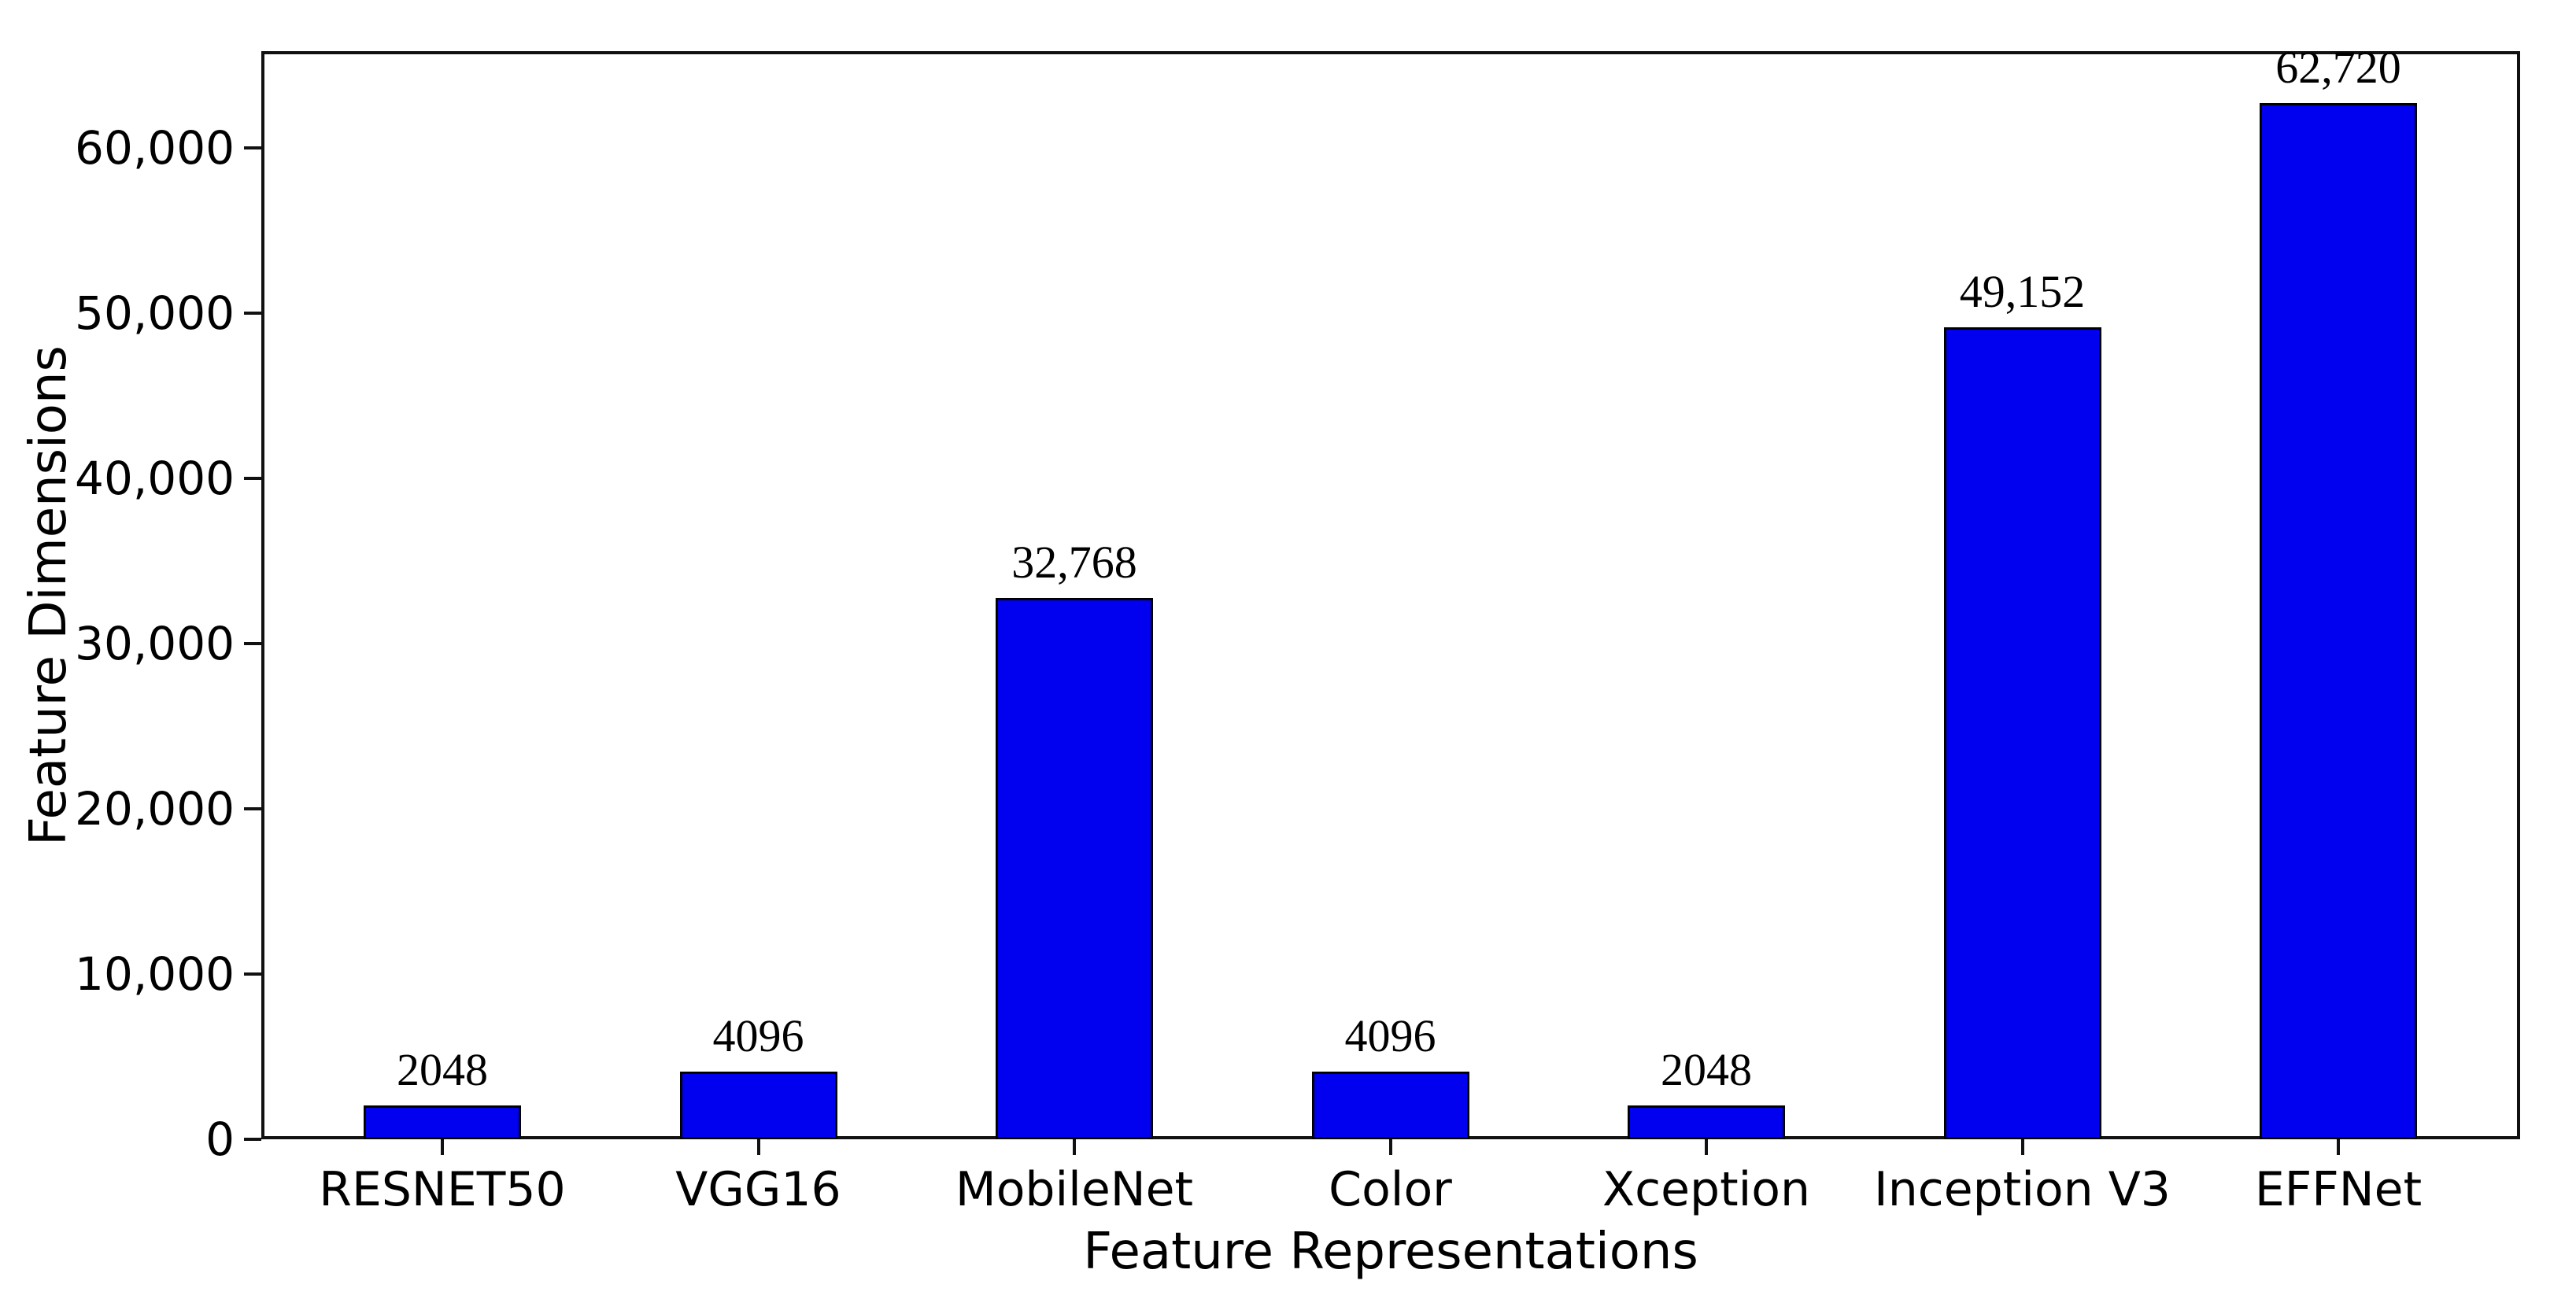 Image resolution: width=2576 pixels, height=1299 pixels. What do you see at coordinates (155, 148) in the screenshot?
I see `y-tick-label: 60,000` at bounding box center [155, 148].